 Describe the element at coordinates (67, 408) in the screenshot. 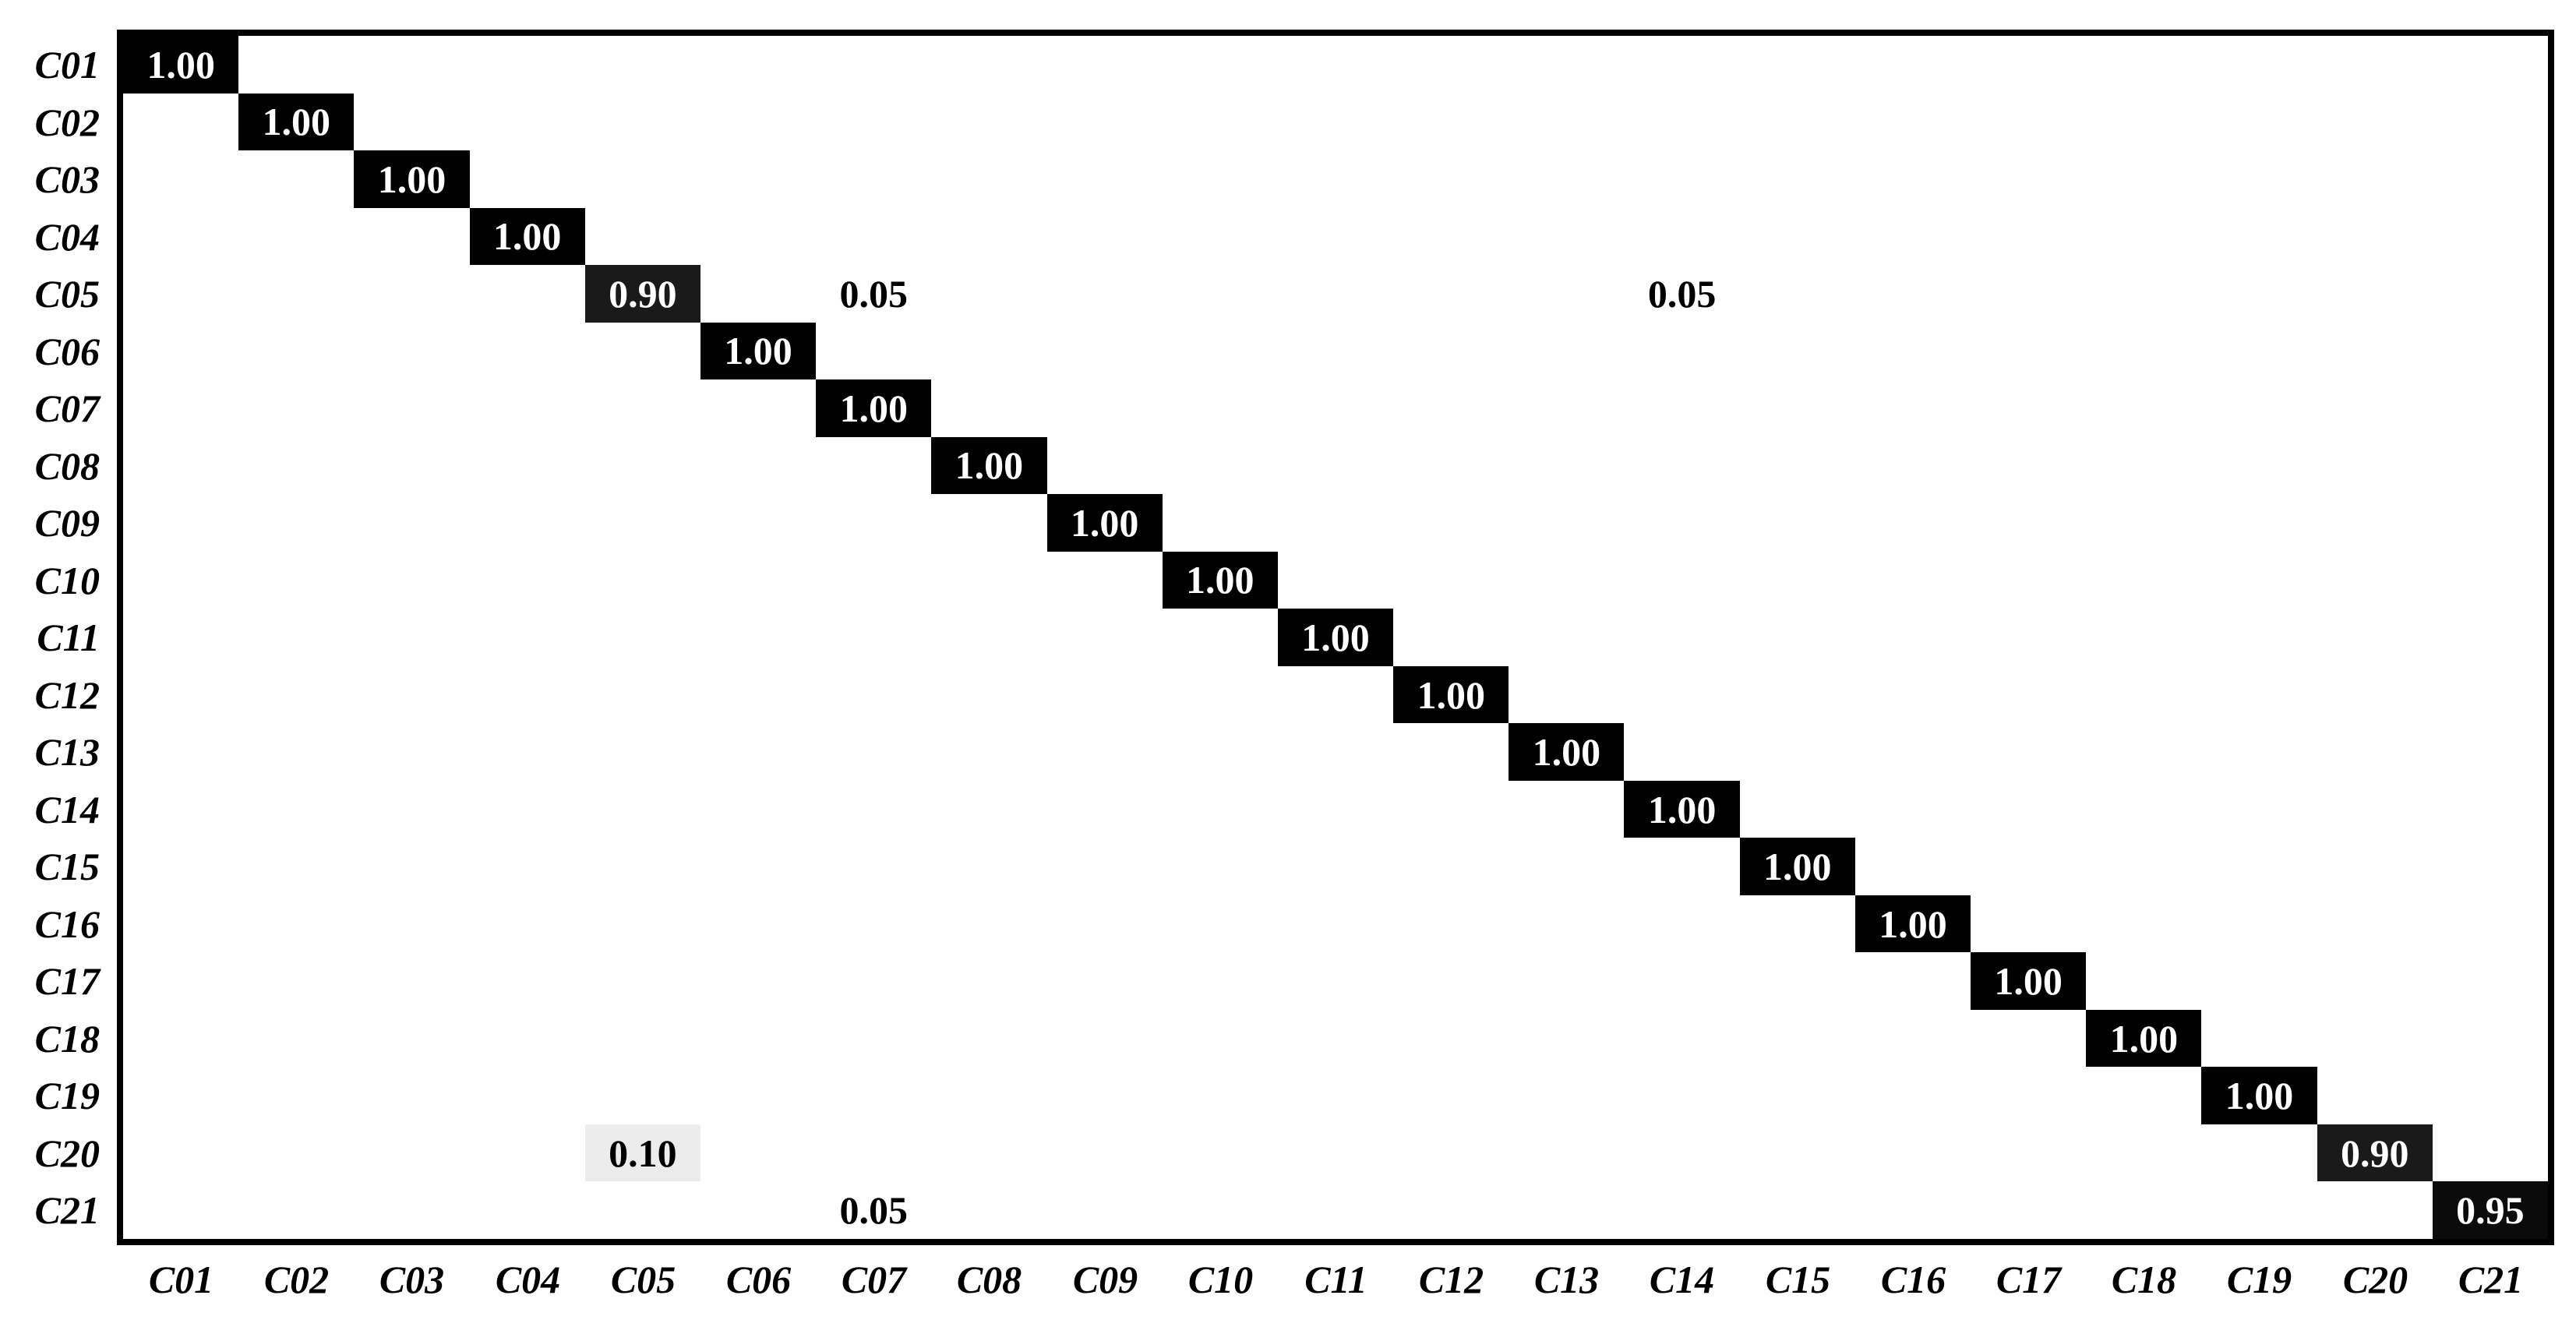

I see `y-tick-label: C07` at that location.